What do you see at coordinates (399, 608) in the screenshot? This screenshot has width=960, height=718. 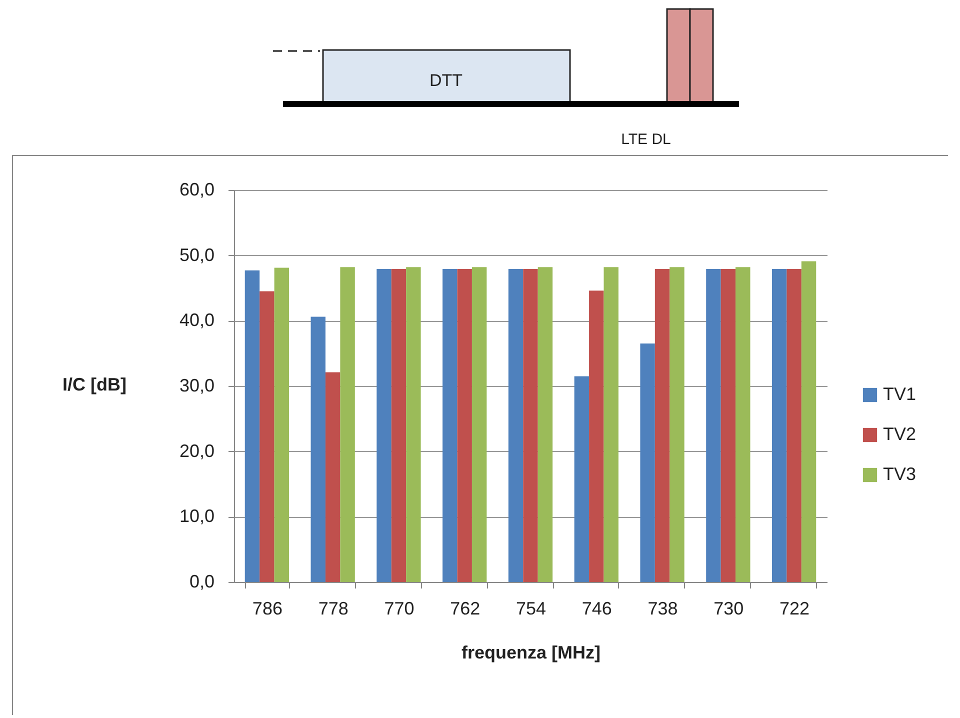 I see `x-tick-label: 770` at bounding box center [399, 608].